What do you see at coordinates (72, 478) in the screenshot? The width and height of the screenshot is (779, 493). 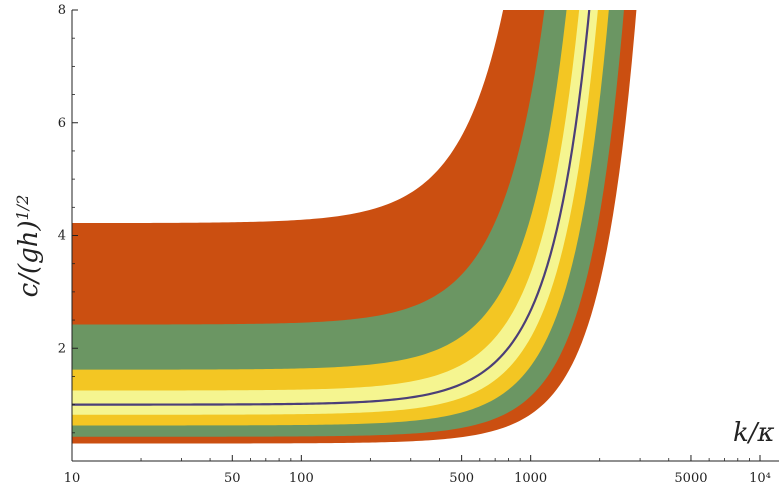 I see `x-tick-label: 10` at bounding box center [72, 478].